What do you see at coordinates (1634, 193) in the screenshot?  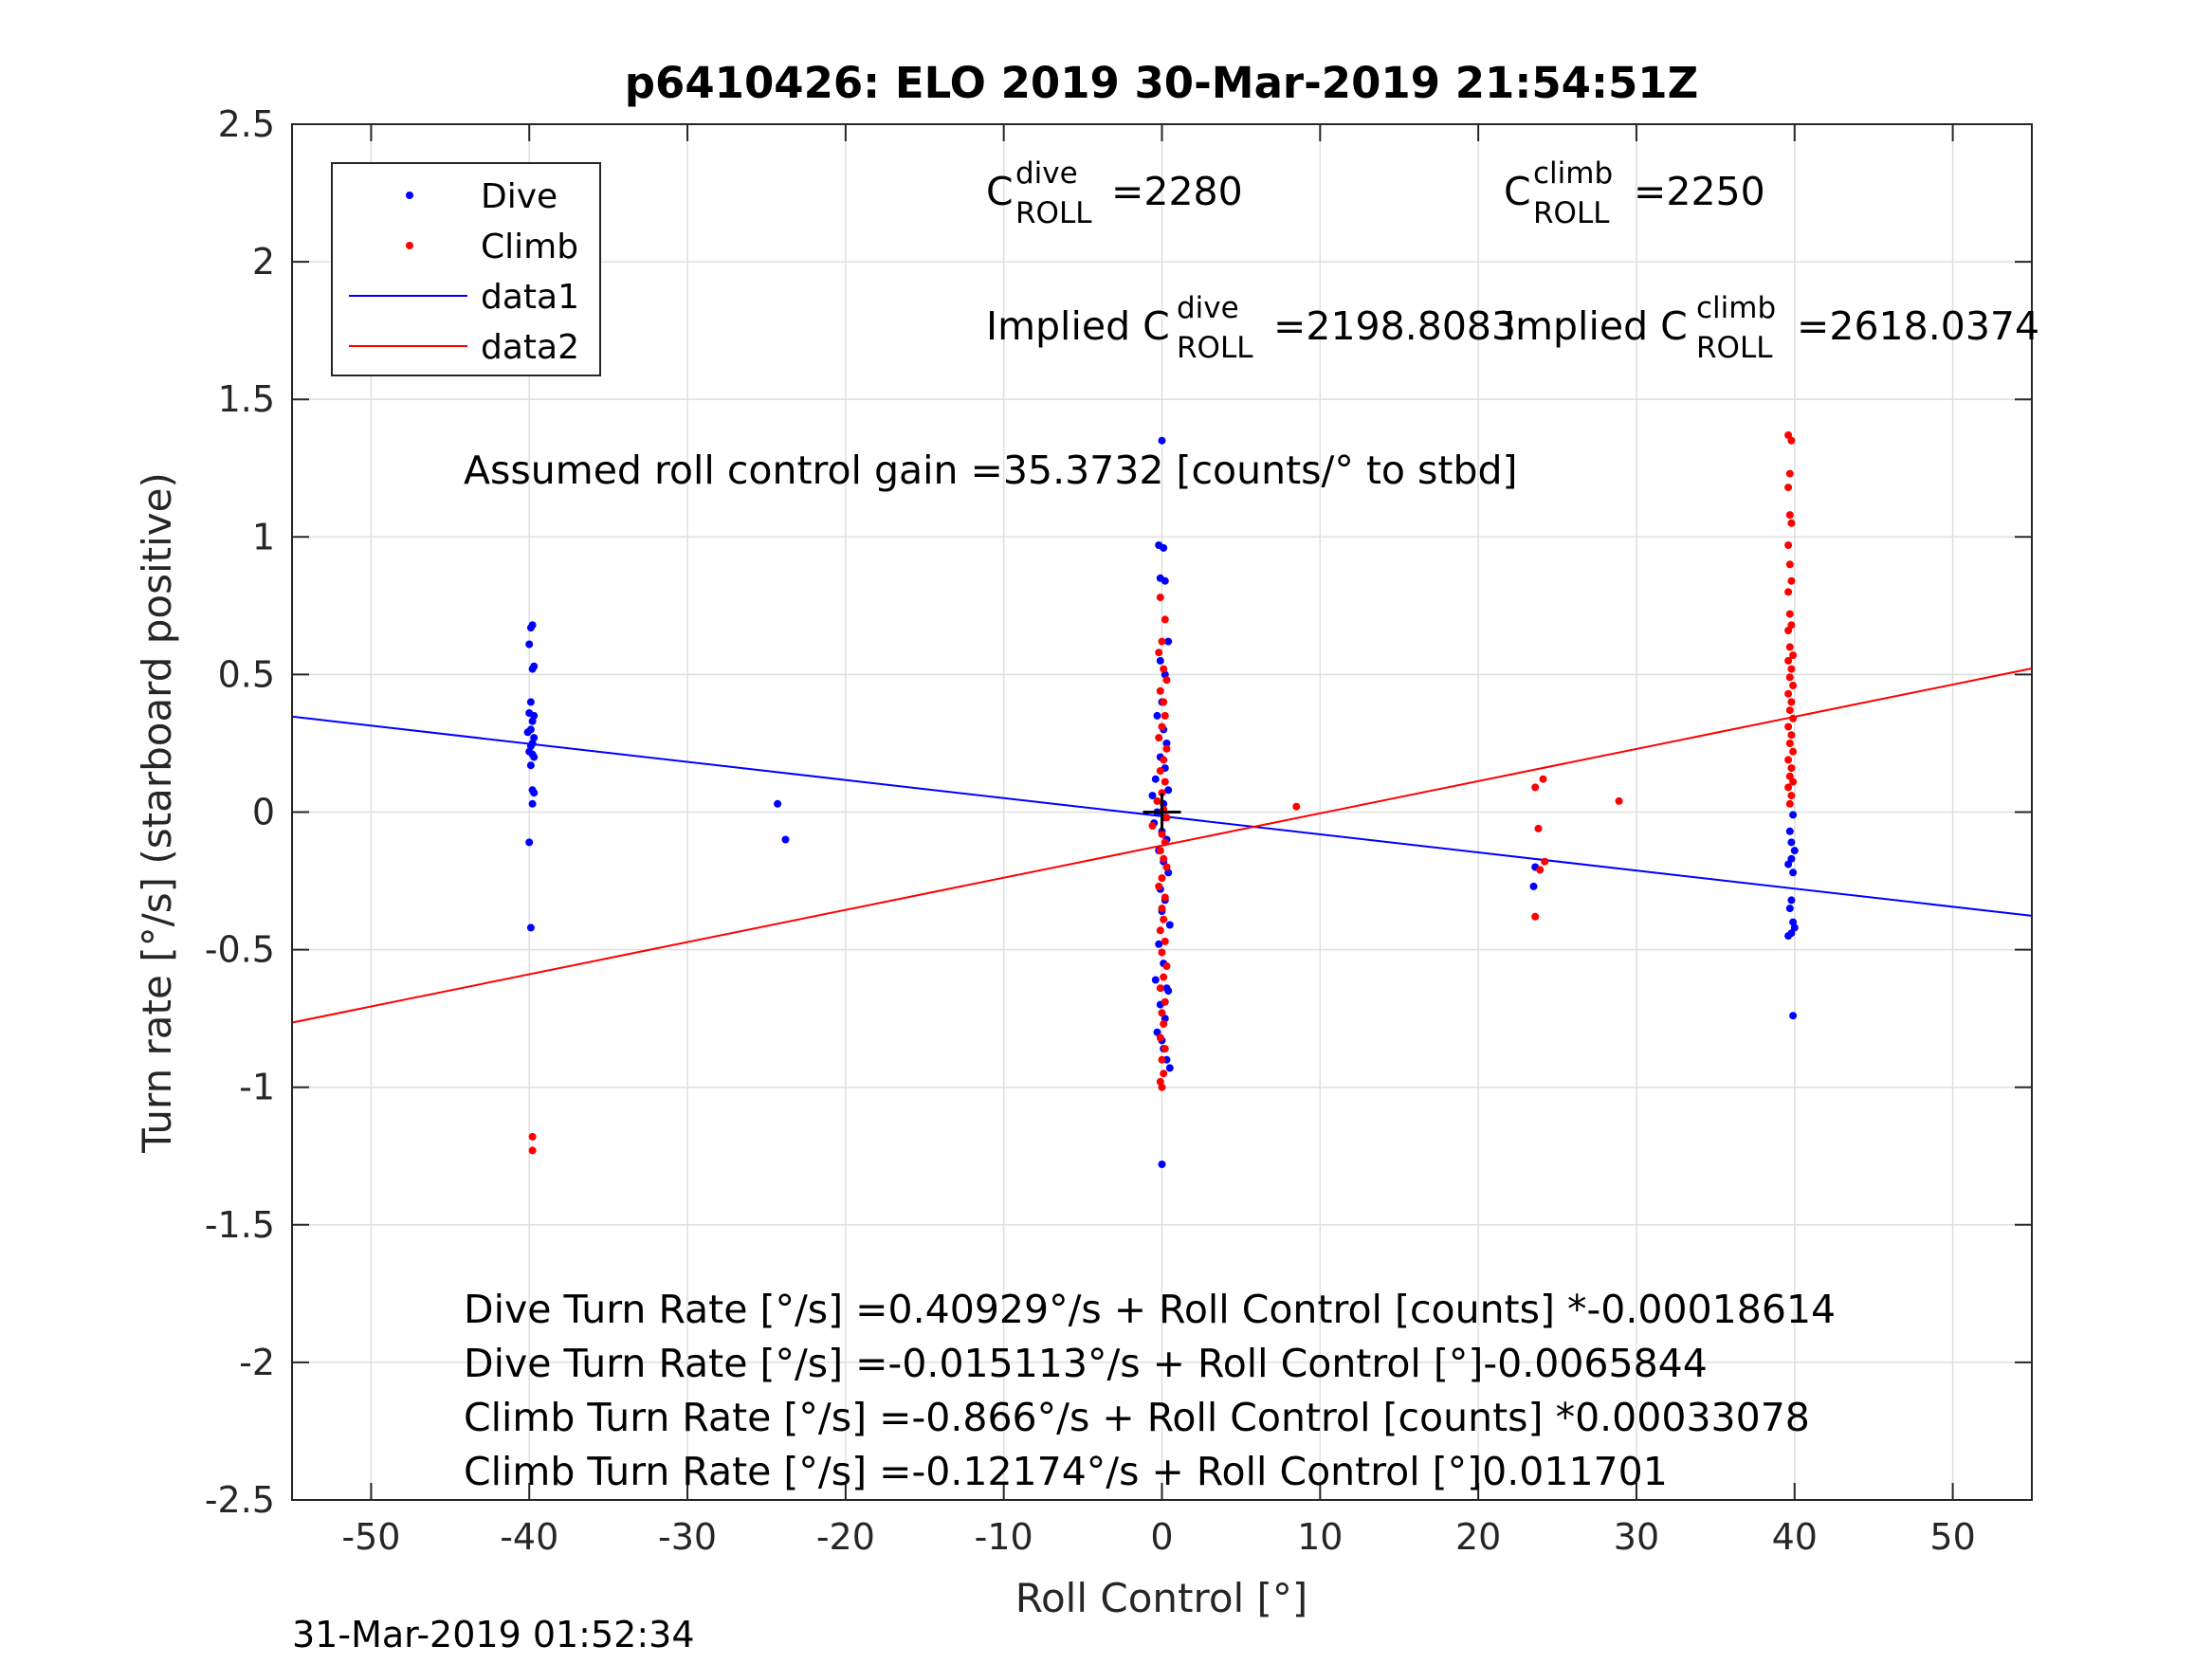 I see `c-roll-climb-annotation: C climb ROLL =2250` at bounding box center [1634, 193].